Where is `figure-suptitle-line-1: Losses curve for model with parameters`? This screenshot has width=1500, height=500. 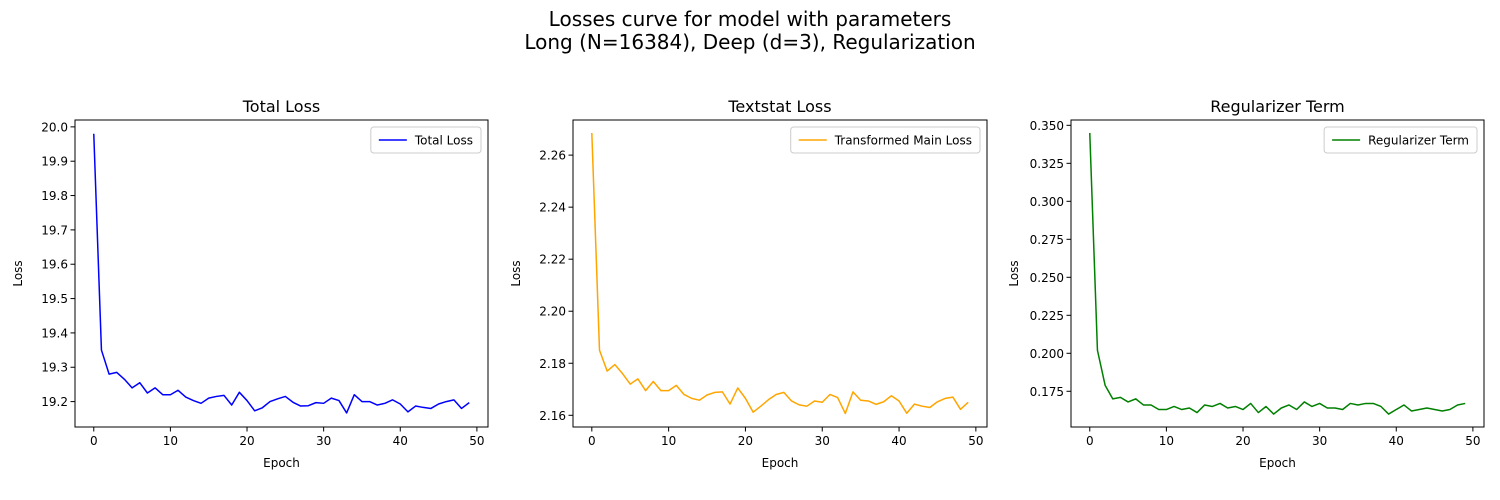 figure-suptitle-line-1: Losses curve for model with parameters is located at coordinates (750, 19).